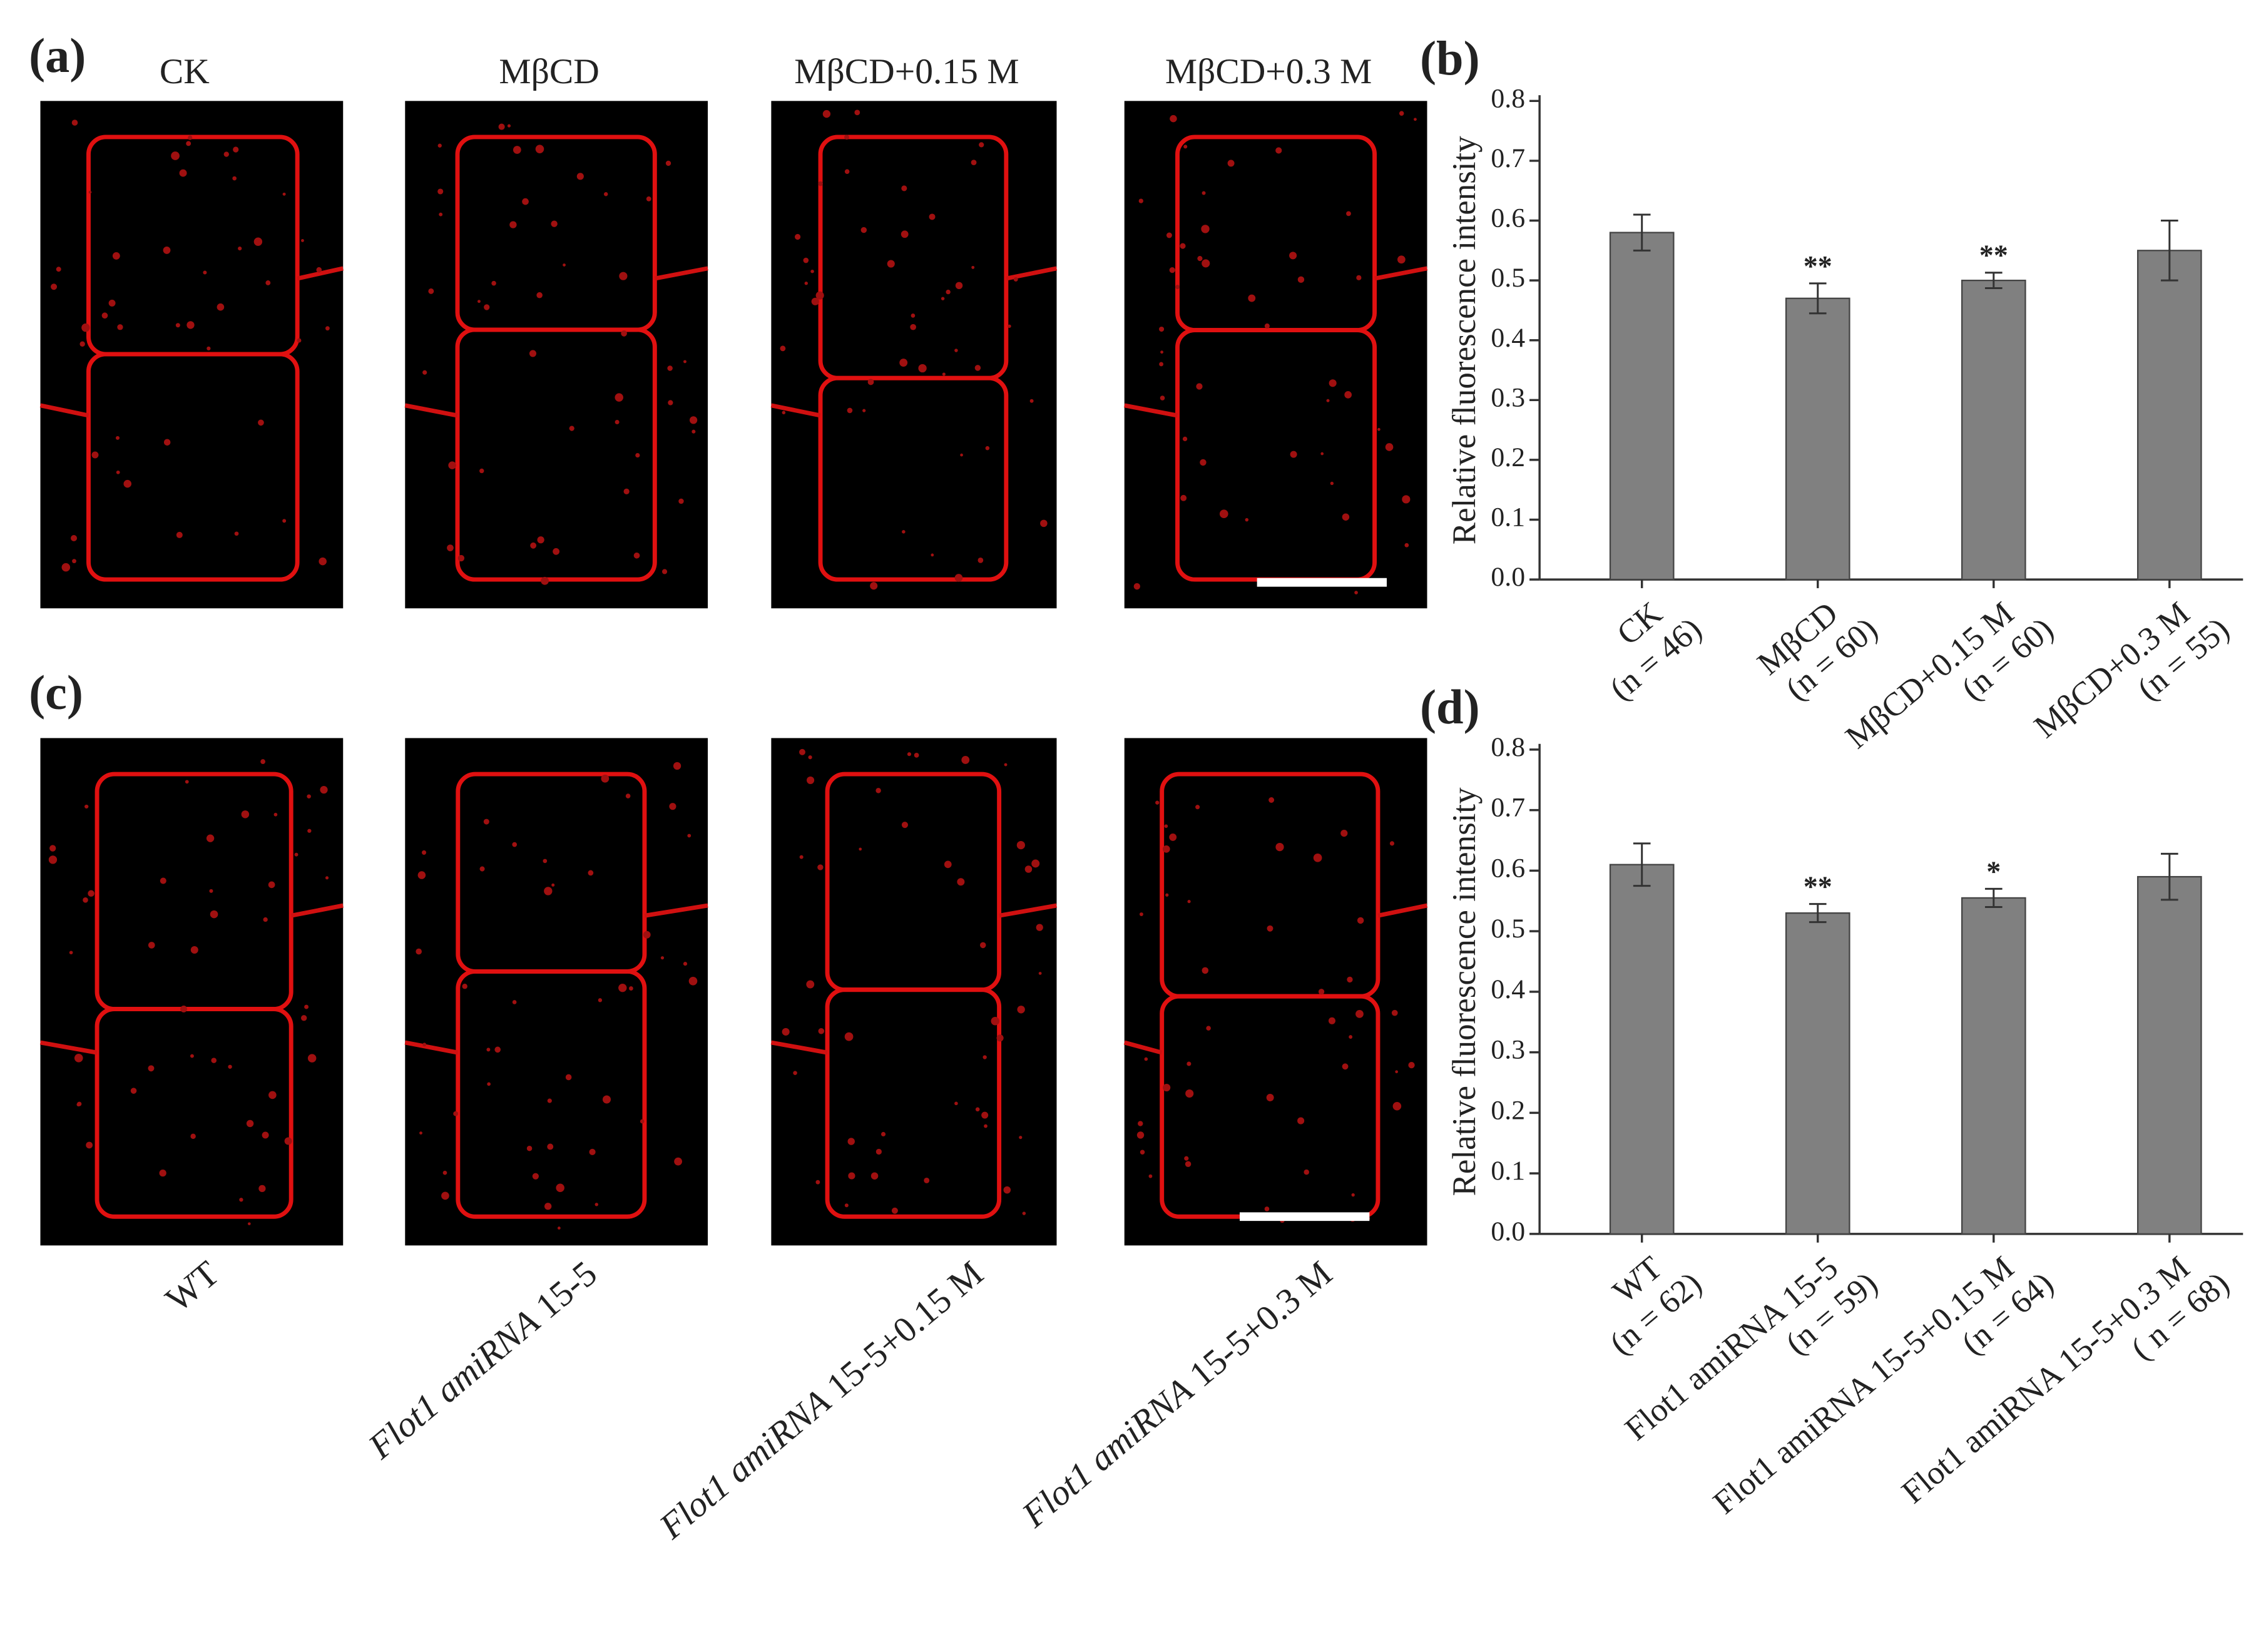  Describe the element at coordinates (192, 1287) in the screenshot. I see `caption-part: WT` at that location.